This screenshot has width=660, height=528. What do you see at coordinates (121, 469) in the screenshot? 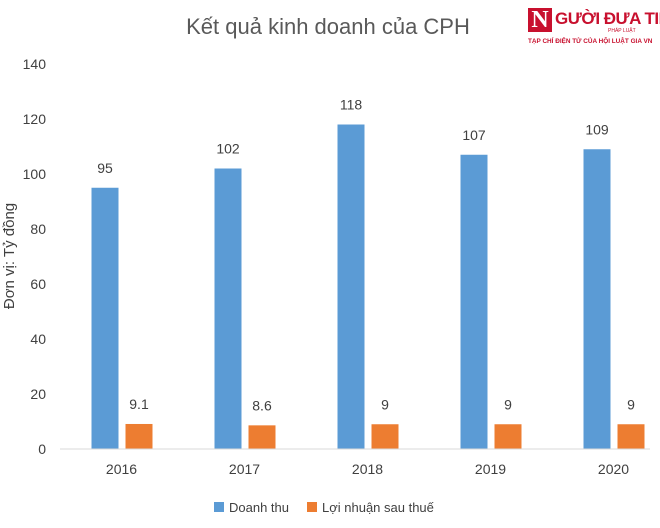
I see `x-tick-label: 2016` at bounding box center [121, 469].